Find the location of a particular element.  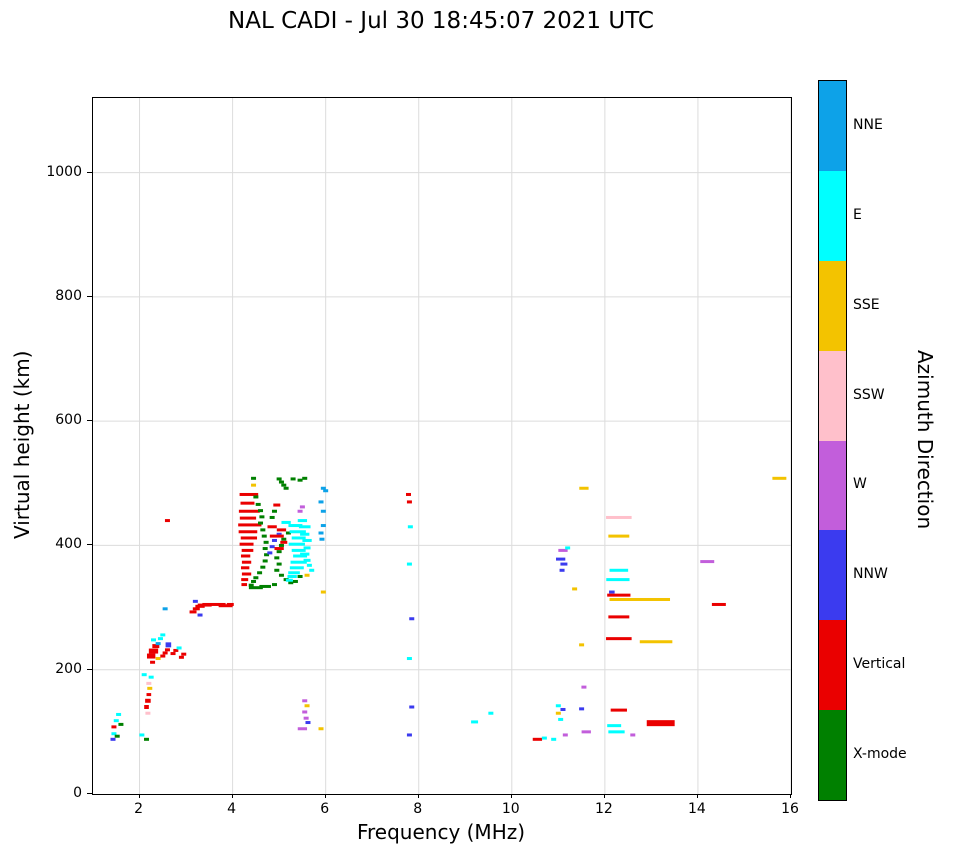

colorbar-title: Azimuth Direction is located at coordinates (925, 439).